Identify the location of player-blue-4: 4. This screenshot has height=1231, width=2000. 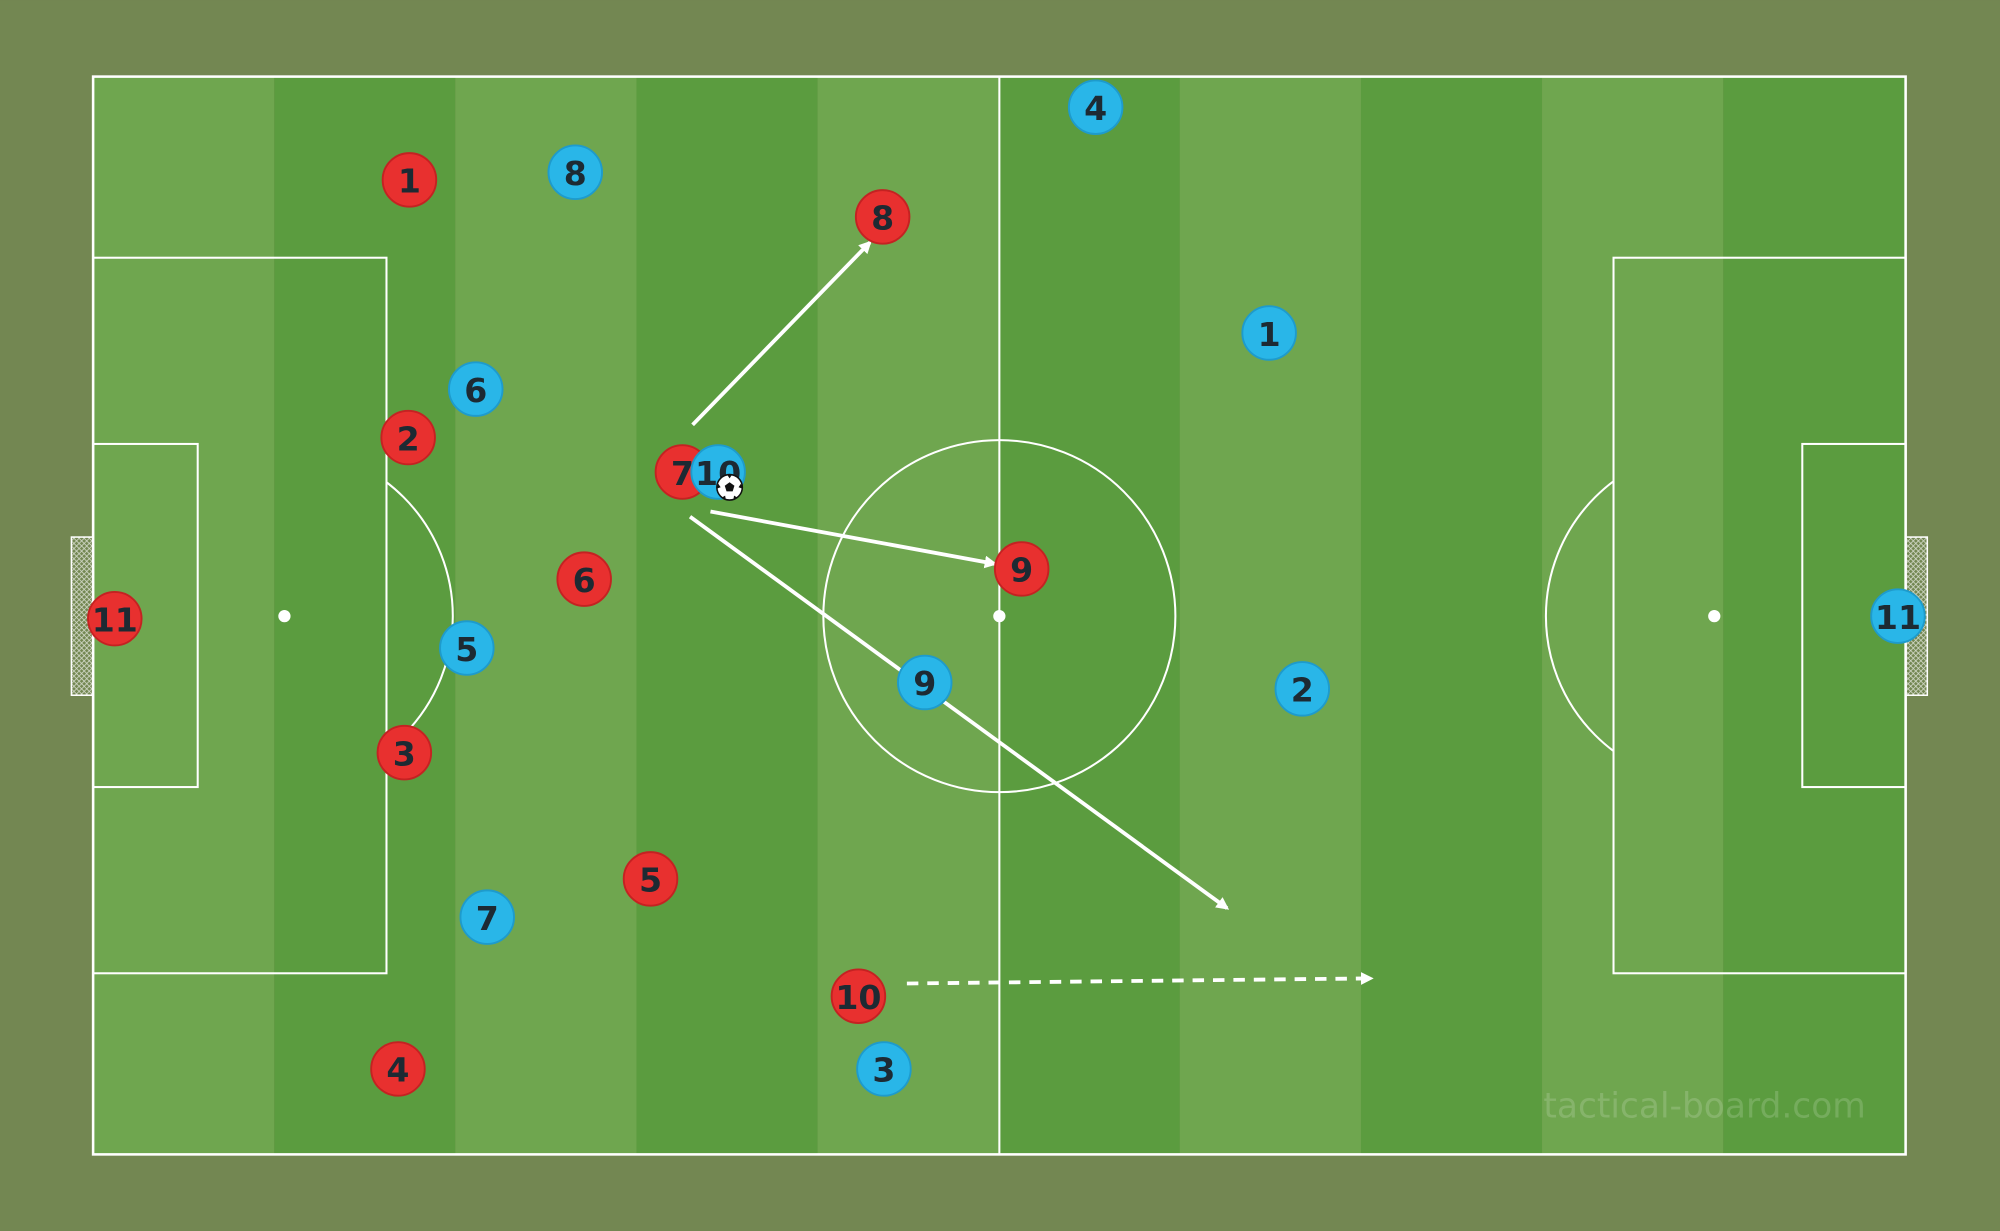
(1095, 107).